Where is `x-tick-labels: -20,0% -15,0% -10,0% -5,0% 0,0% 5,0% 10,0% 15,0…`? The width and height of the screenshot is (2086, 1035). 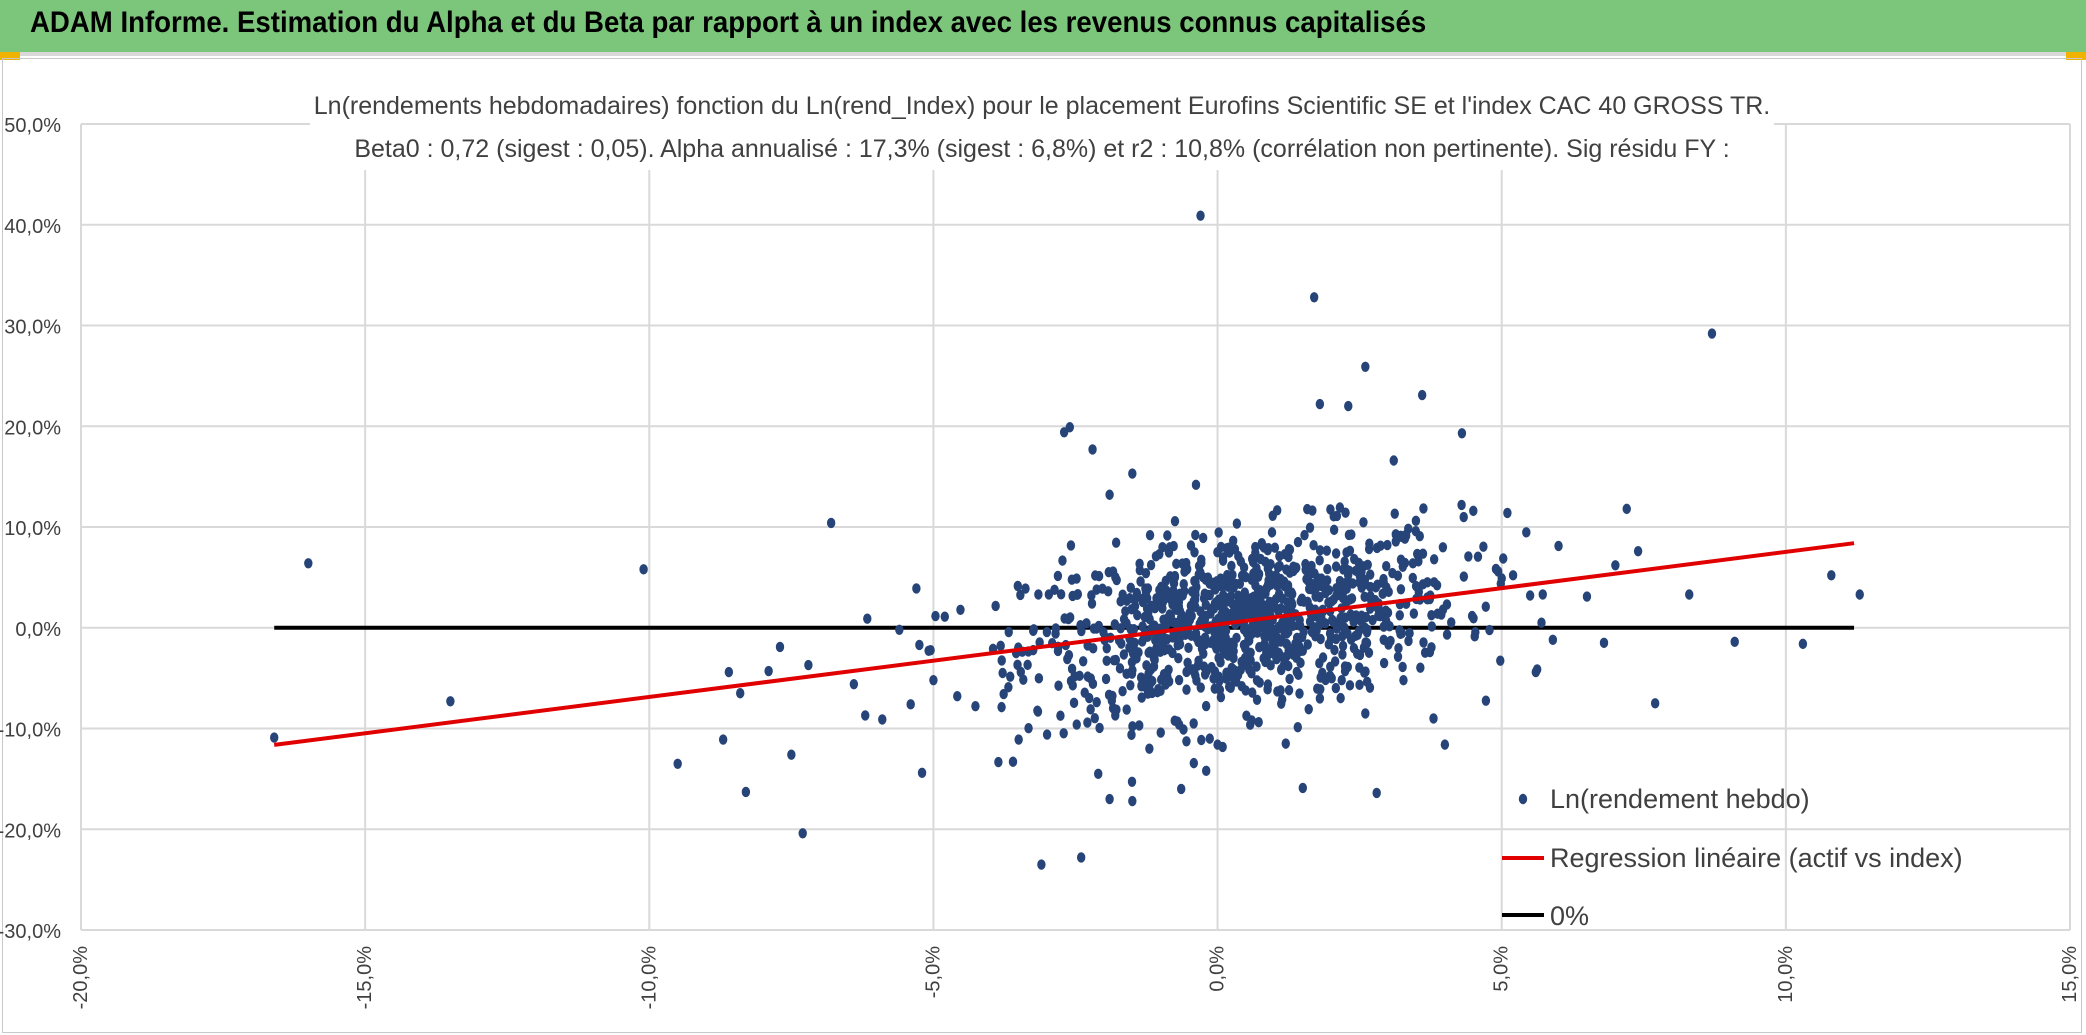 x-tick-labels: -20,0% -15,0% -10,0% -5,0% 0,0% 5,0% 10,0% 15,0… is located at coordinates (1075, 978).